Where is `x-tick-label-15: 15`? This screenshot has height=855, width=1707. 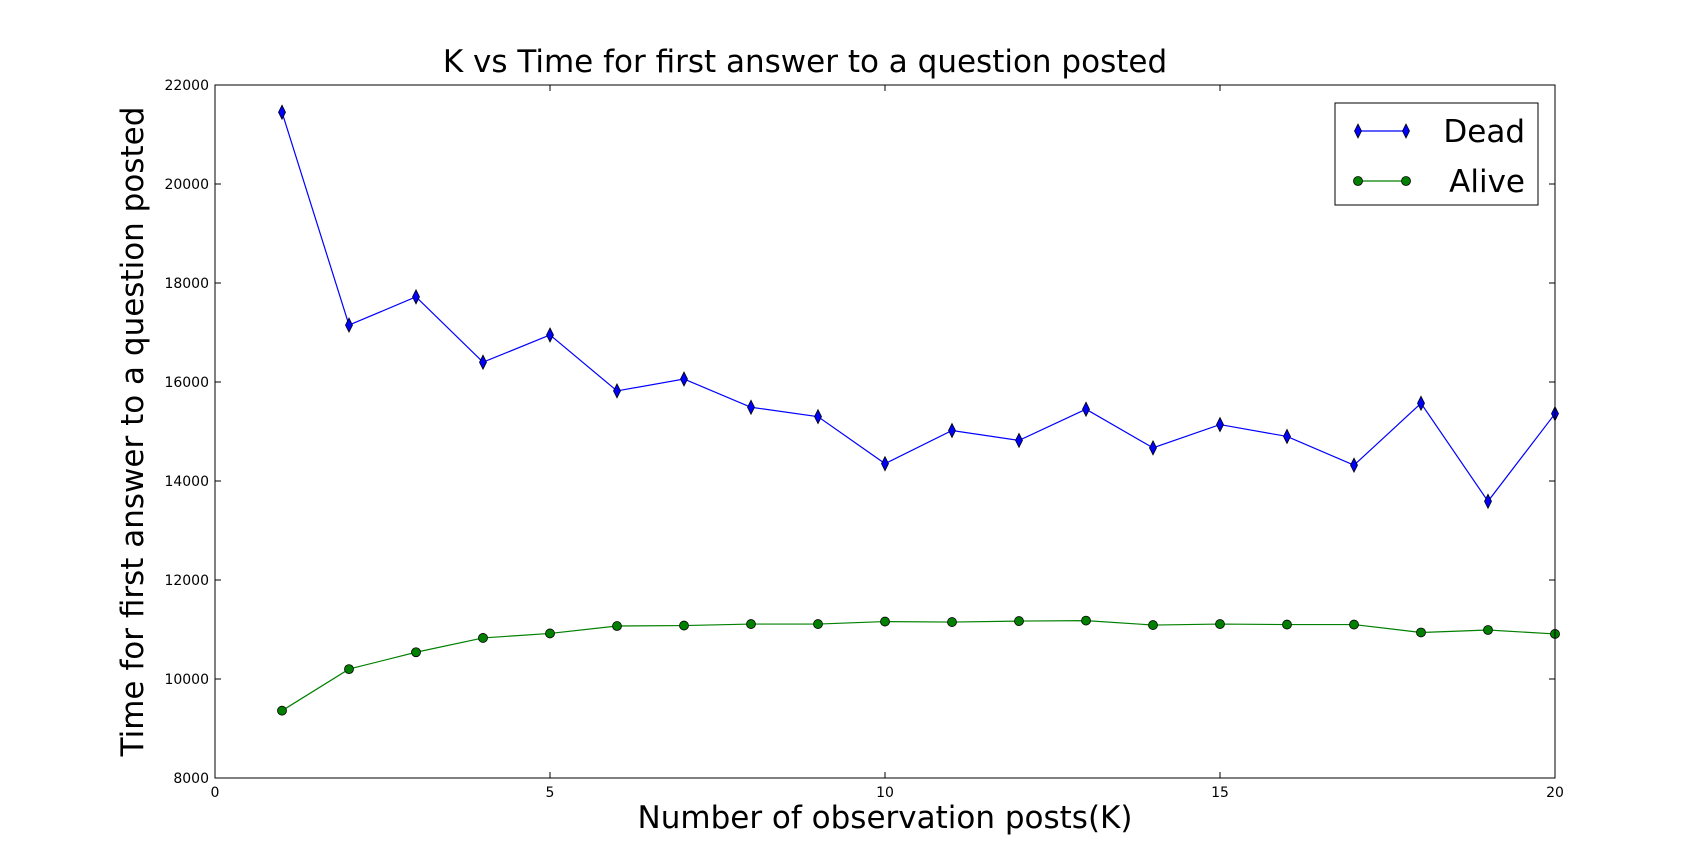
x-tick-label-15: 15 is located at coordinates (1220, 793).